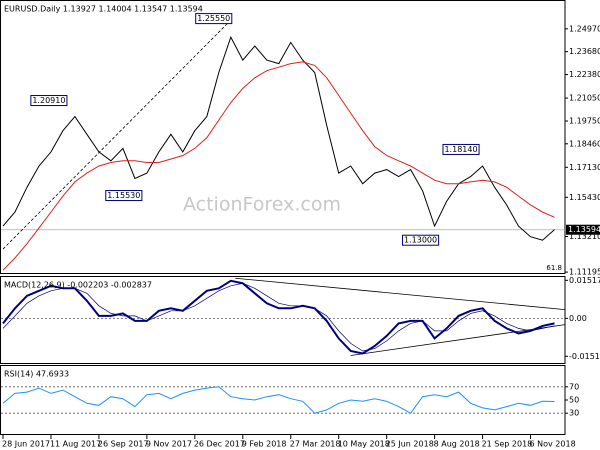  I want to click on y-tick-label: 30, so click(574, 413).